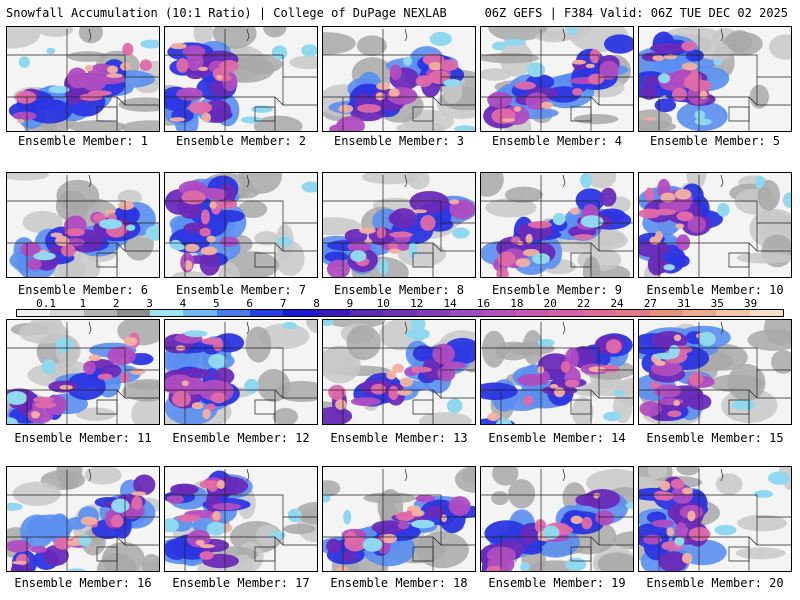 This screenshot has height=600, width=800. What do you see at coordinates (399, 290) in the screenshot?
I see `ensemble-member-label: Ensemble Member: 8` at bounding box center [399, 290].